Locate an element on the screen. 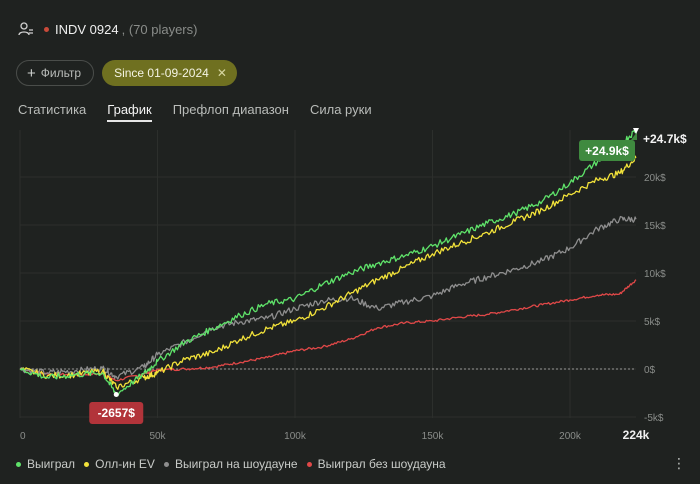 The height and width of the screenshot is (484, 700). add-filter-button: + Фильтр is located at coordinates (55, 73).